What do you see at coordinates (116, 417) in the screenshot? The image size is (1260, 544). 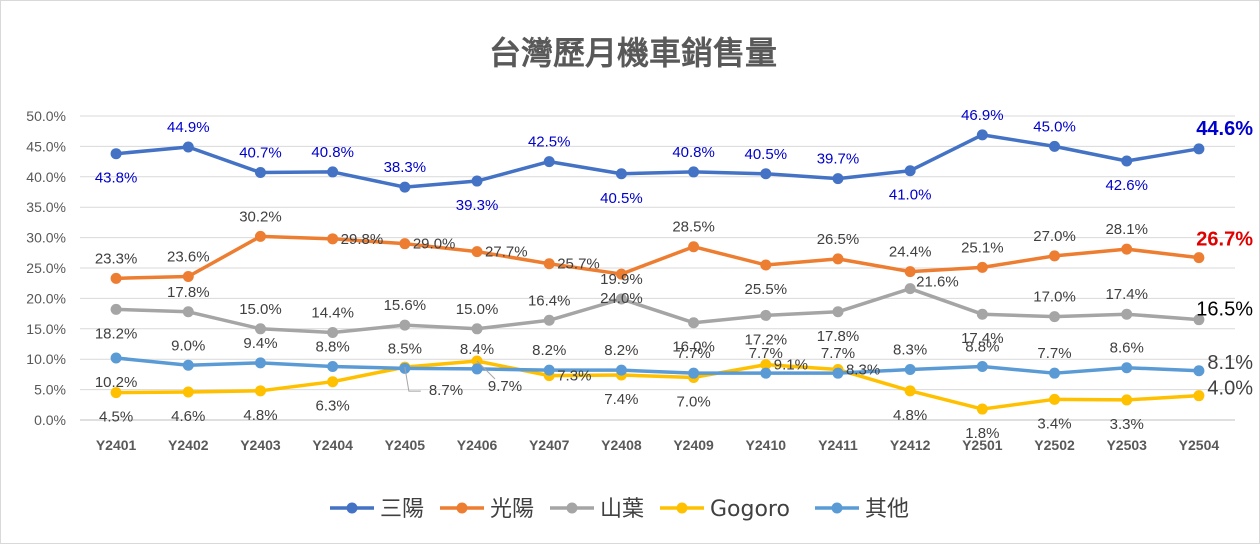 I see `data-label: 4.5%` at bounding box center [116, 417].